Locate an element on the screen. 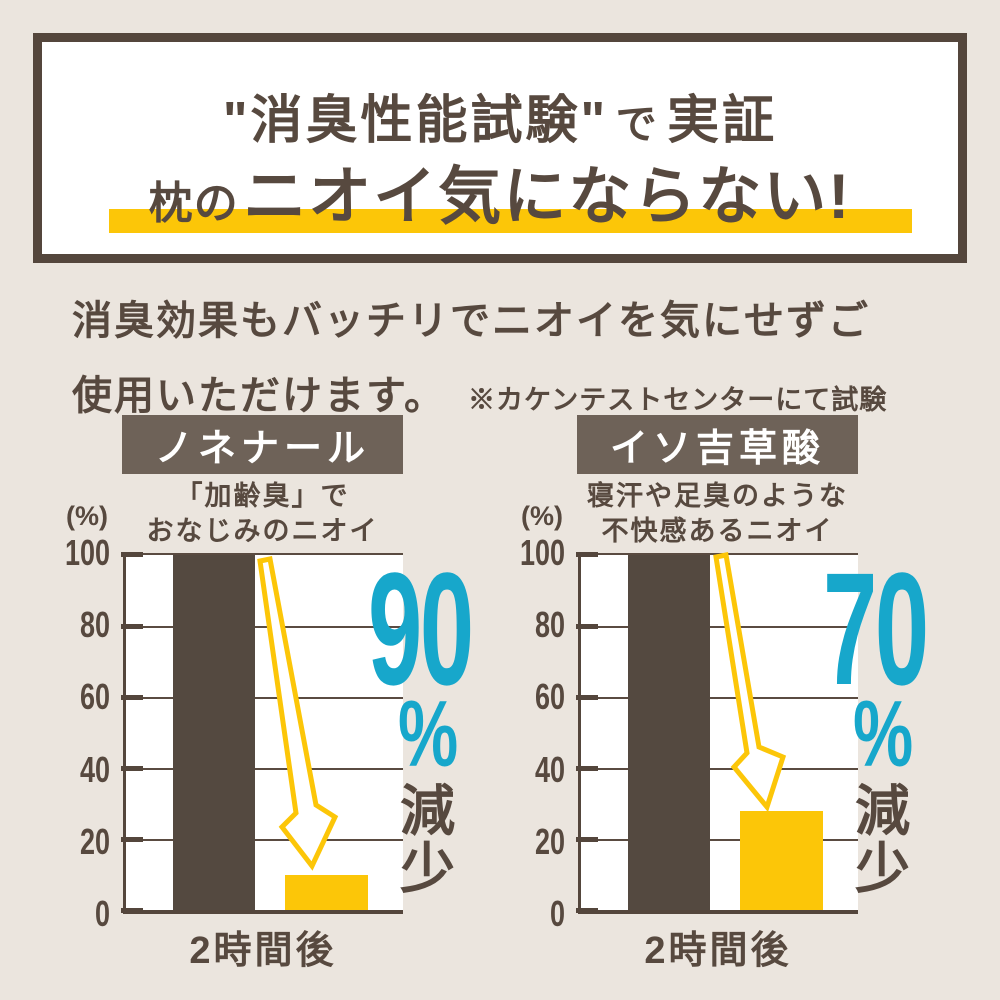 The image size is (1000, 1000). headline-prefix: 枕の is located at coordinates (193, 203).